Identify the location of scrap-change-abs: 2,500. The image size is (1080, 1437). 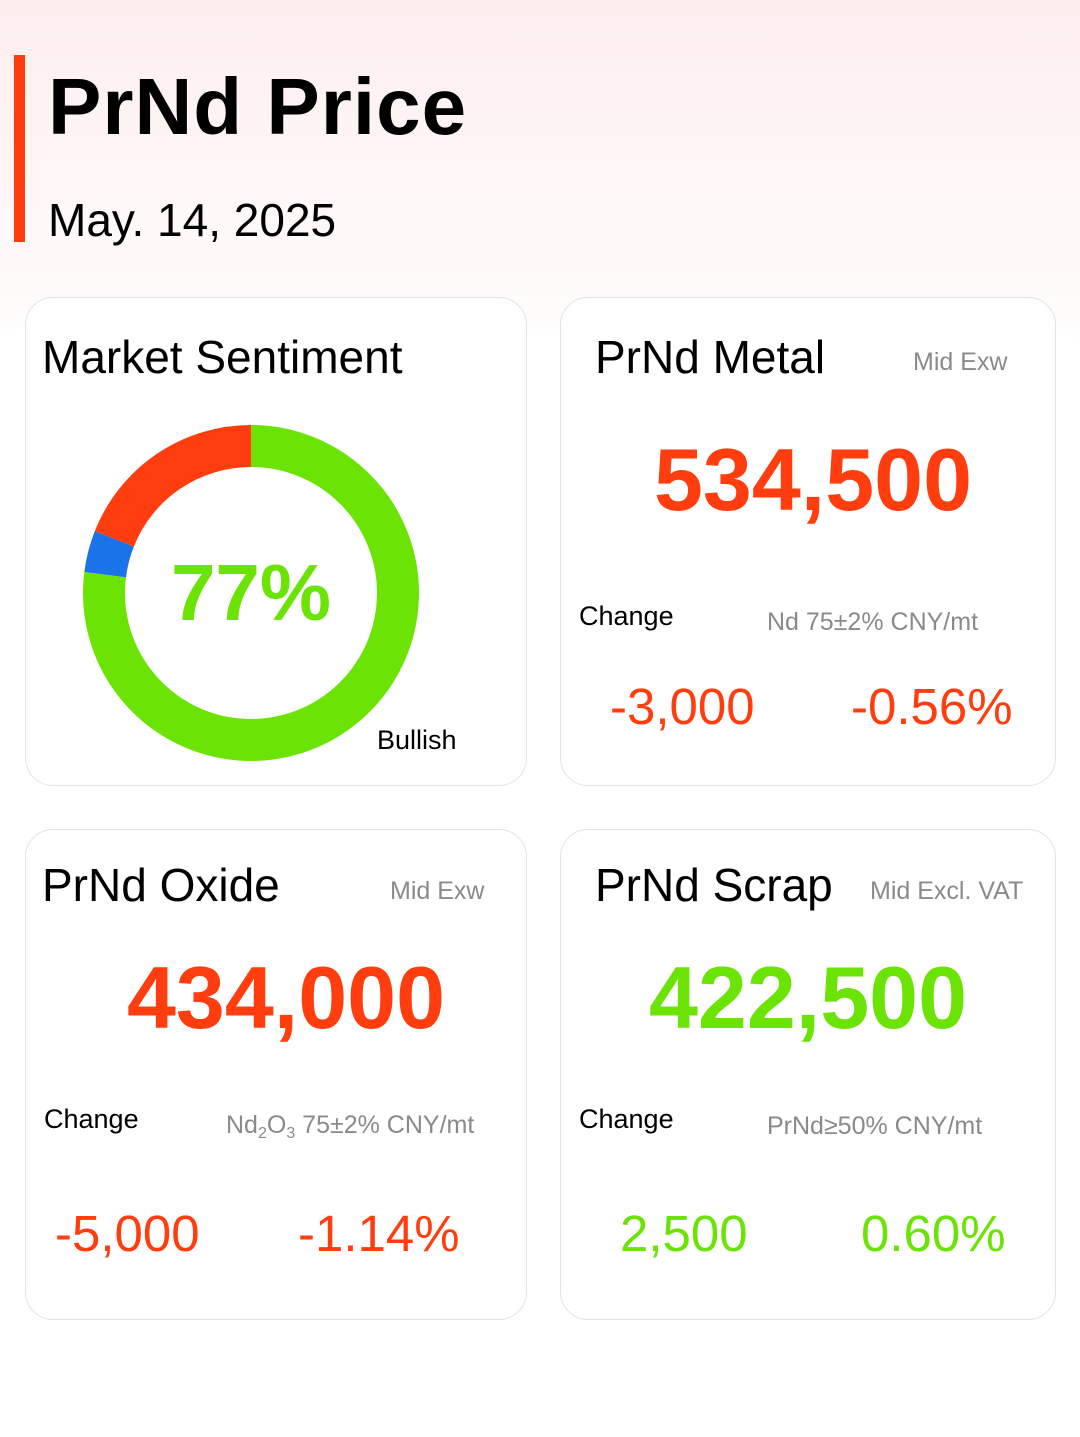
(684, 1233).